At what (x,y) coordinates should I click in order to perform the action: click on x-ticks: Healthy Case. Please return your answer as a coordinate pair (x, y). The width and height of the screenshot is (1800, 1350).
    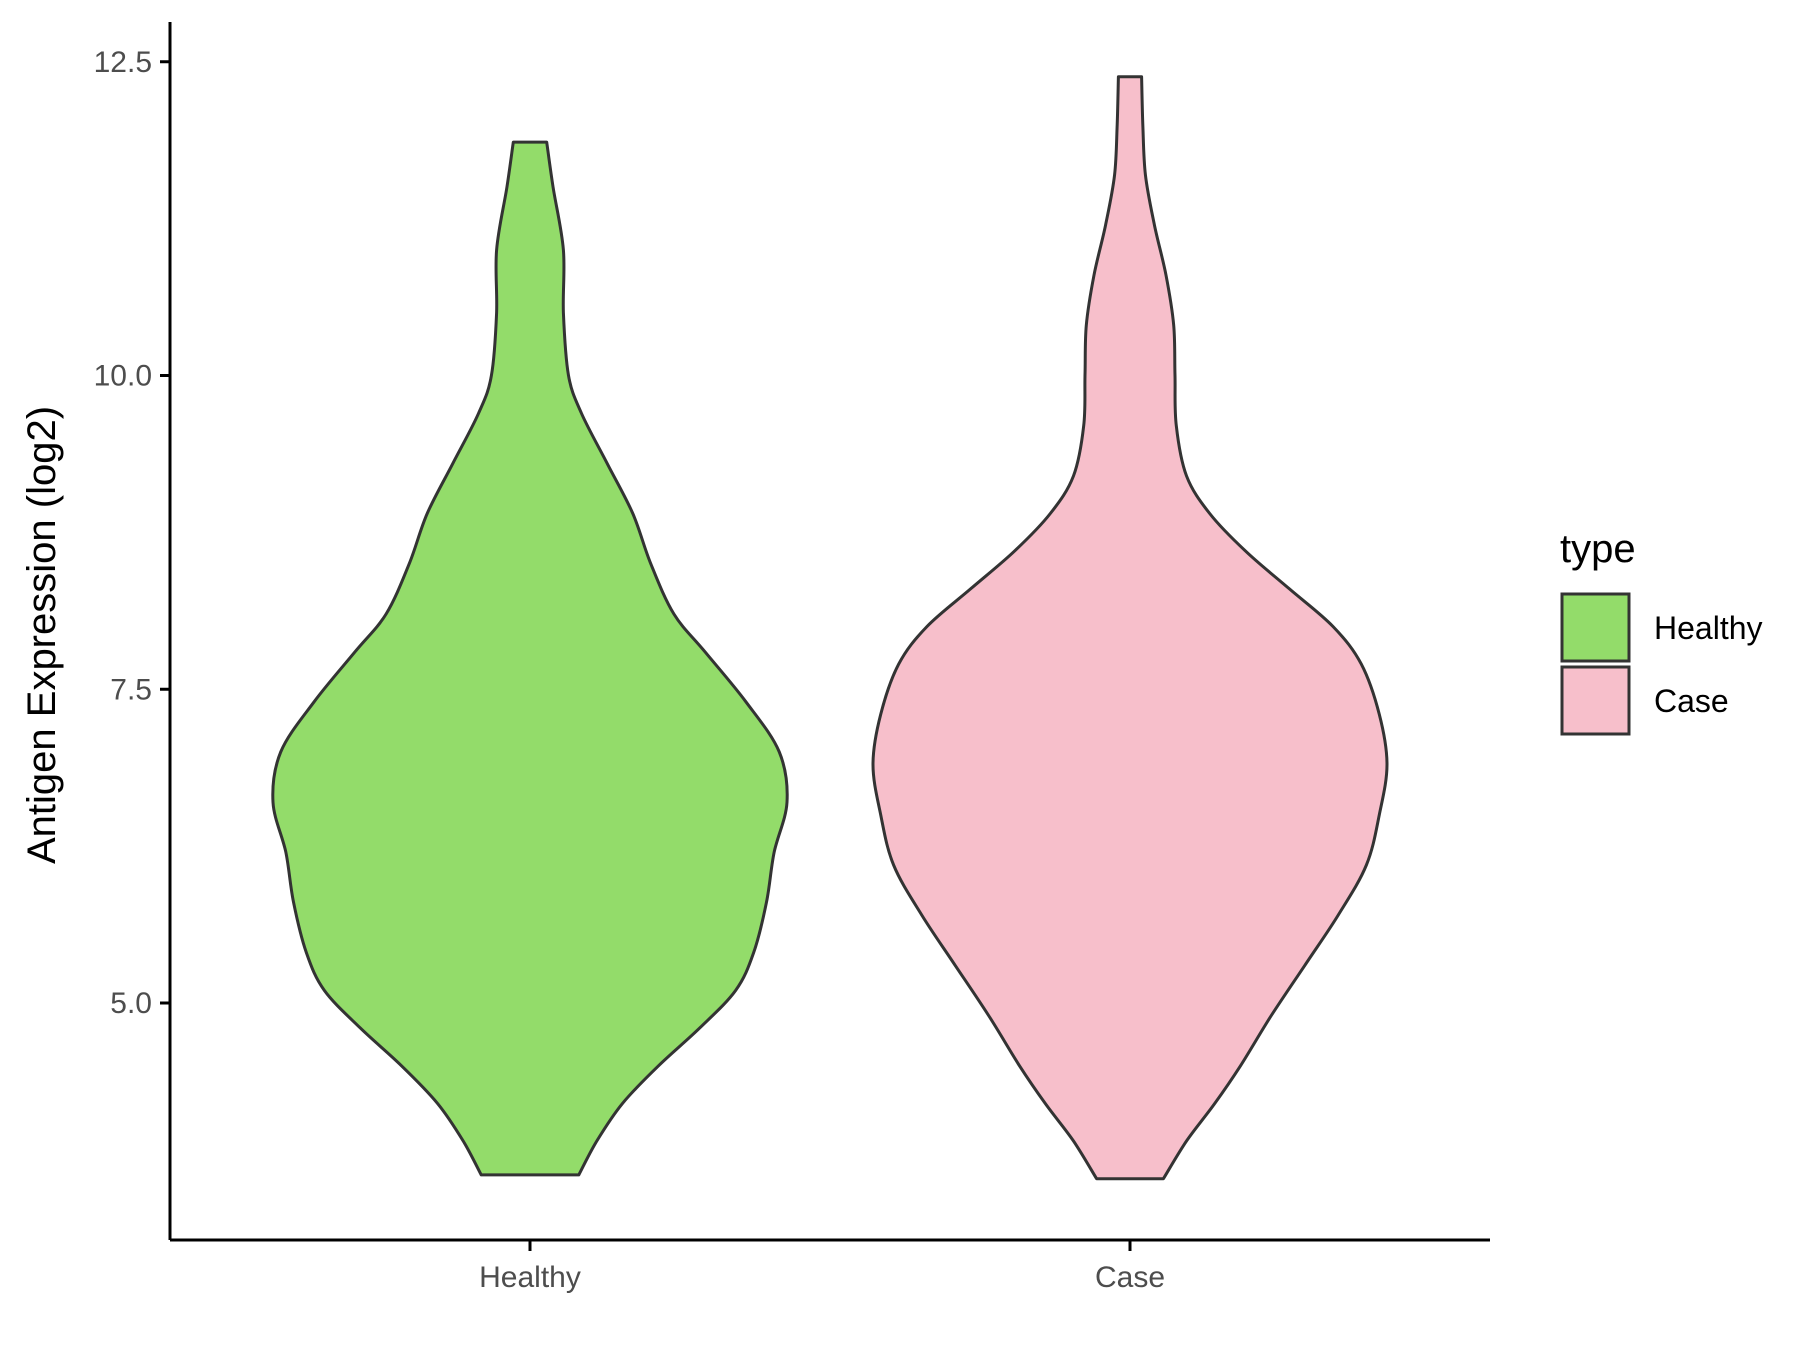
    Looking at the image, I should click on (822, 1267).